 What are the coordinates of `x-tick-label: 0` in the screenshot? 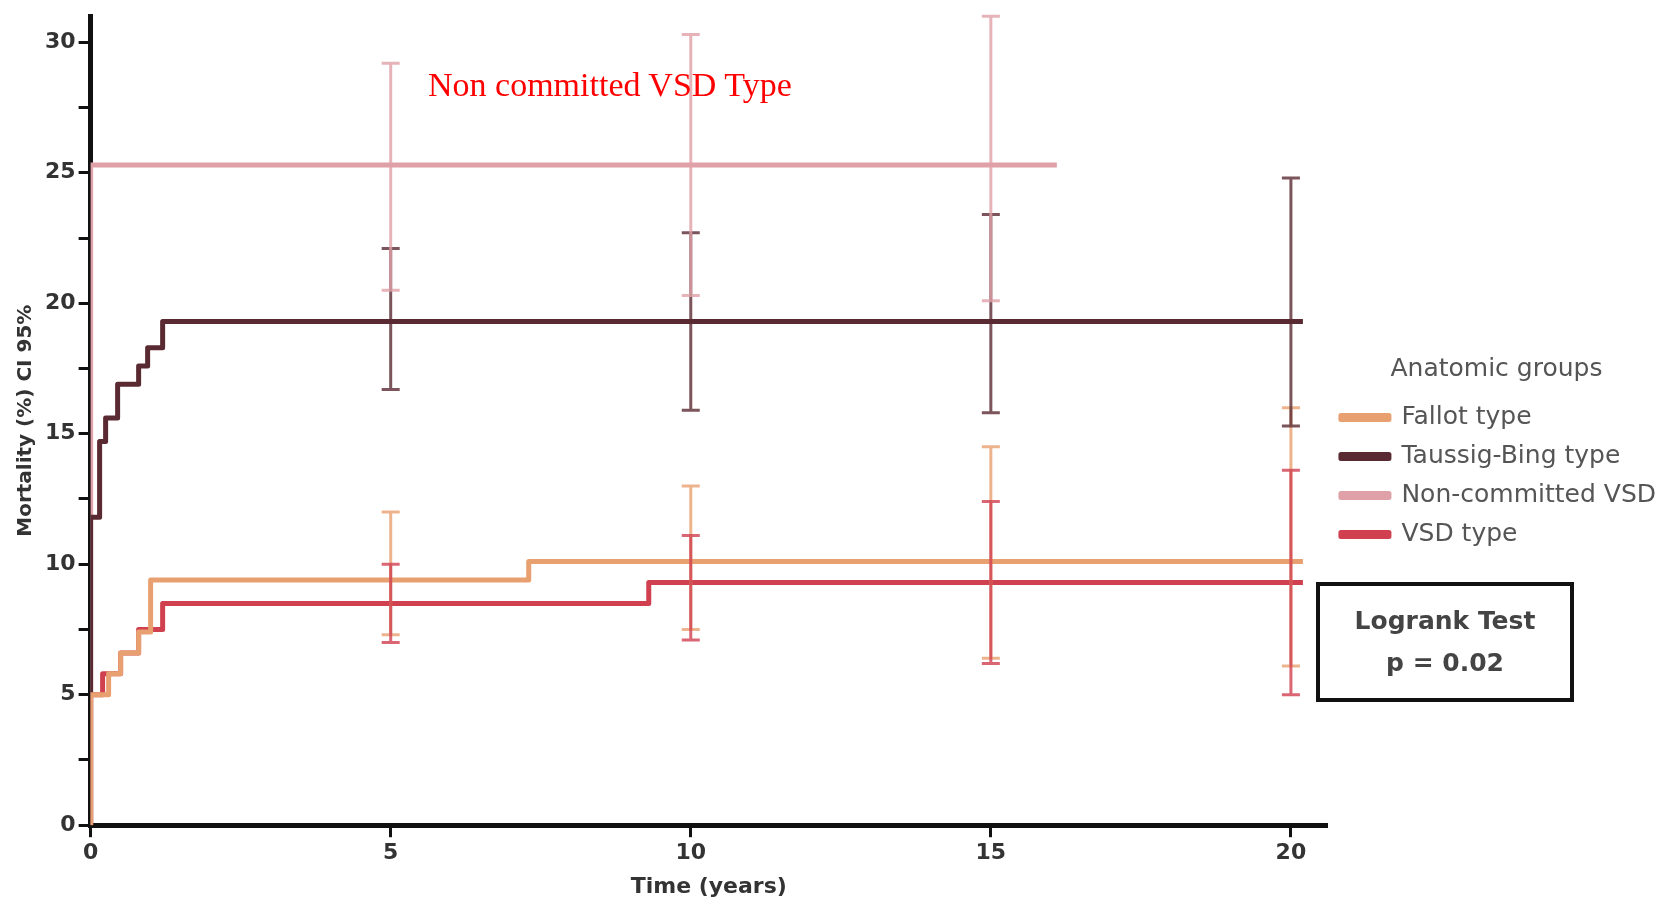 It's located at (90, 852).